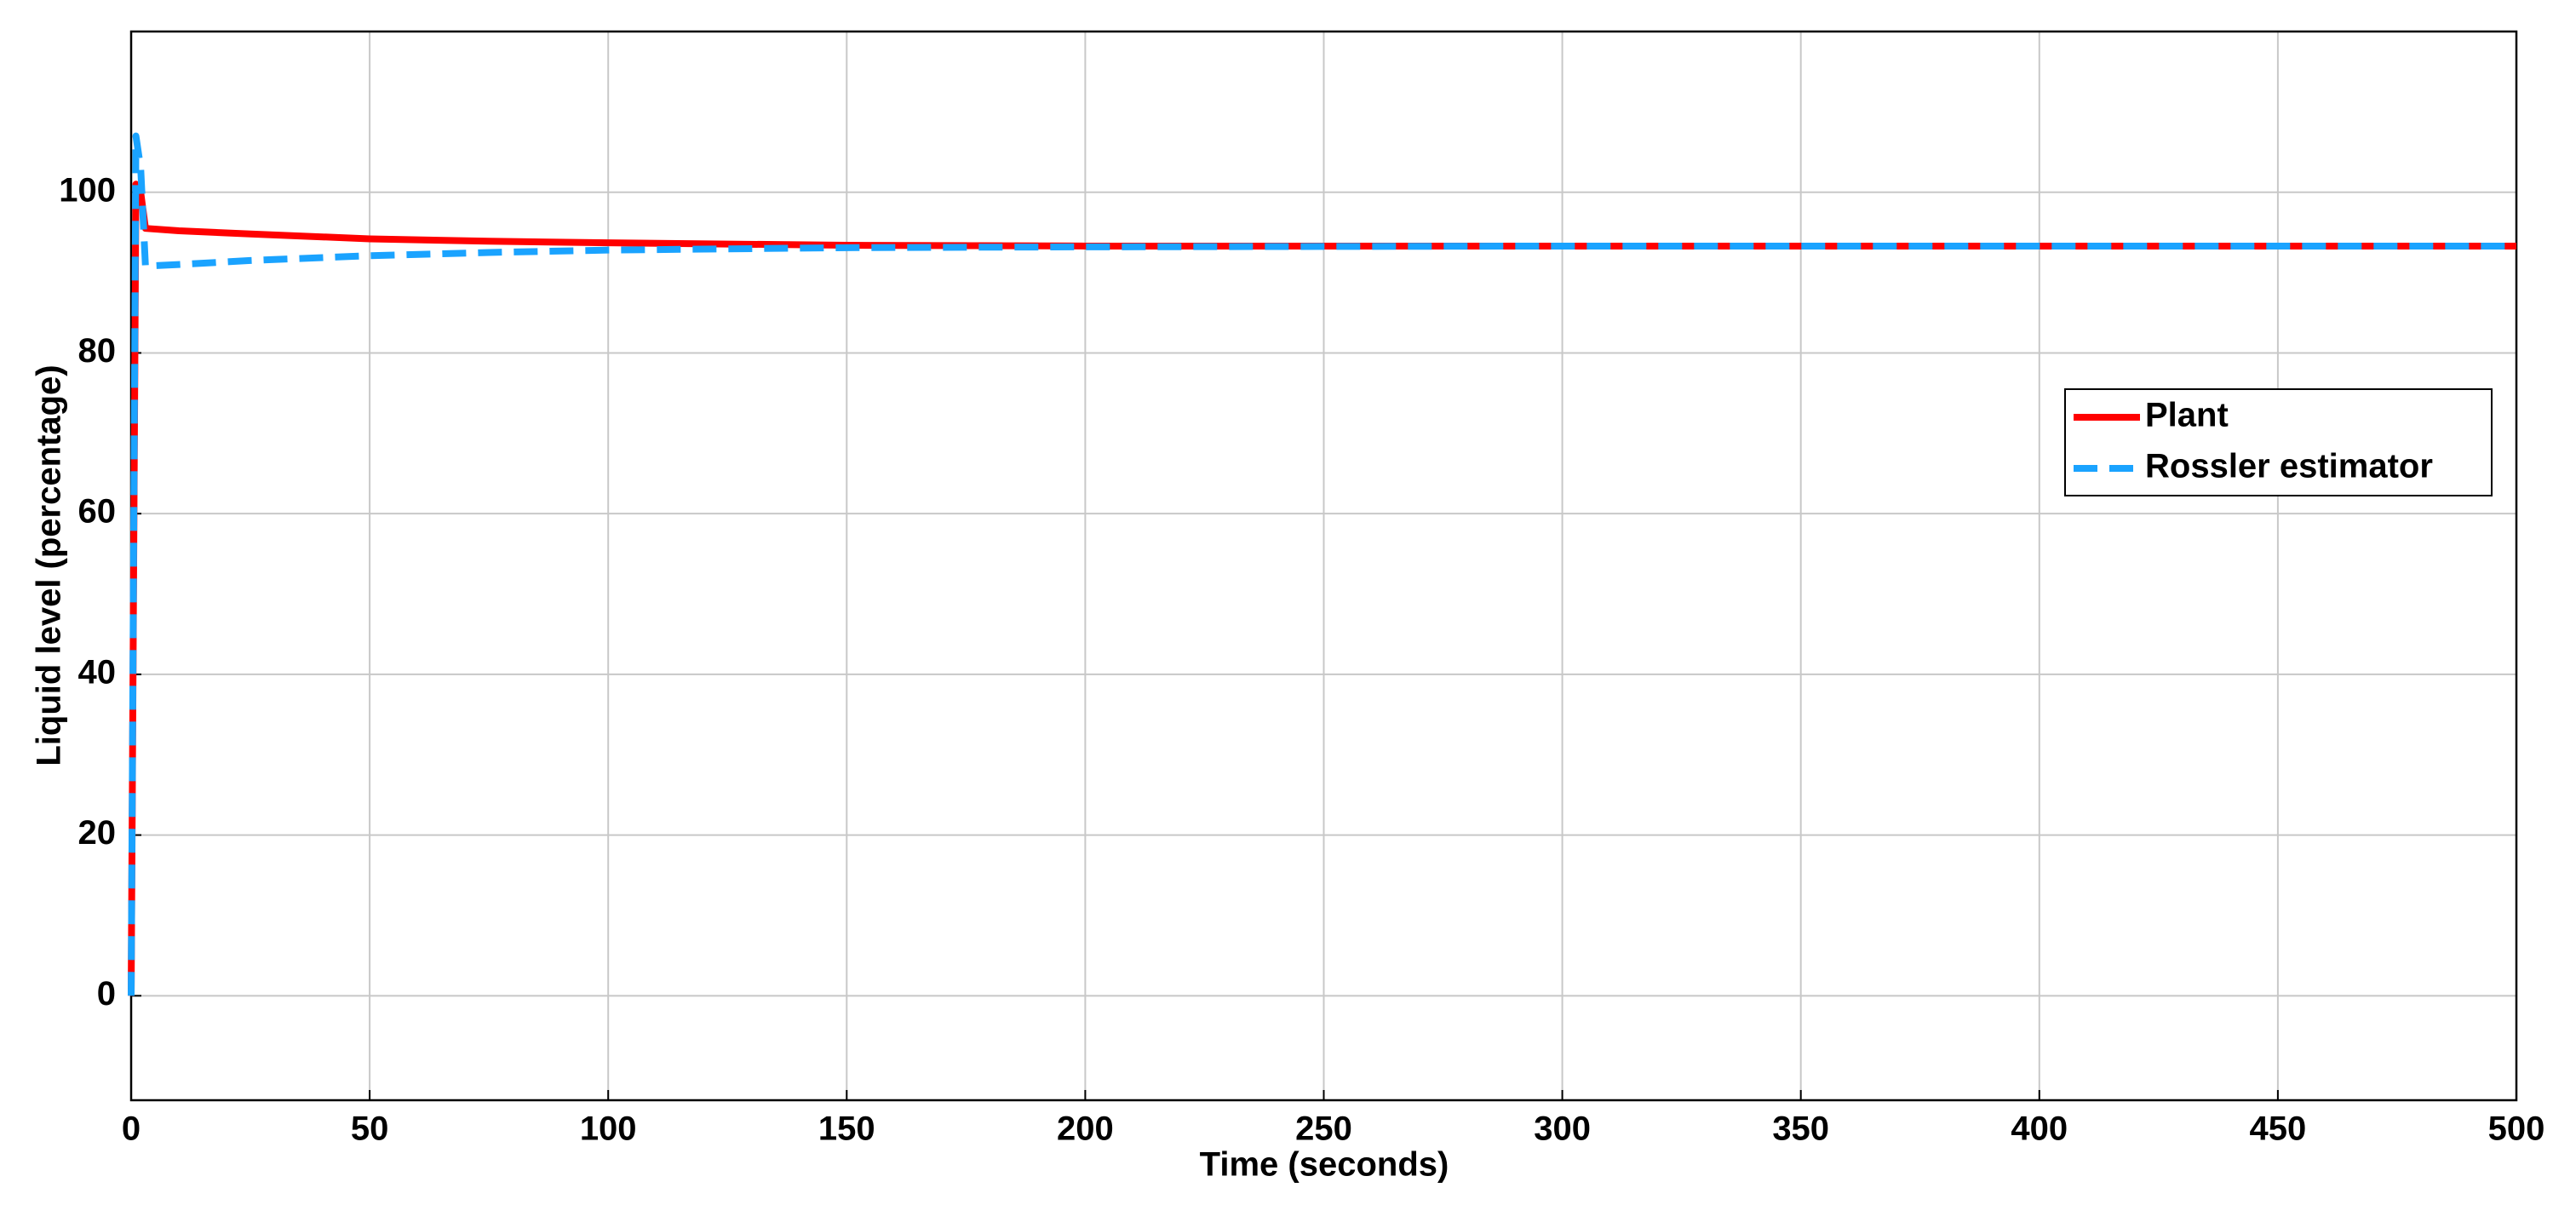 The height and width of the screenshot is (1222, 2576). I want to click on x-tick-label: 200, so click(1085, 1129).